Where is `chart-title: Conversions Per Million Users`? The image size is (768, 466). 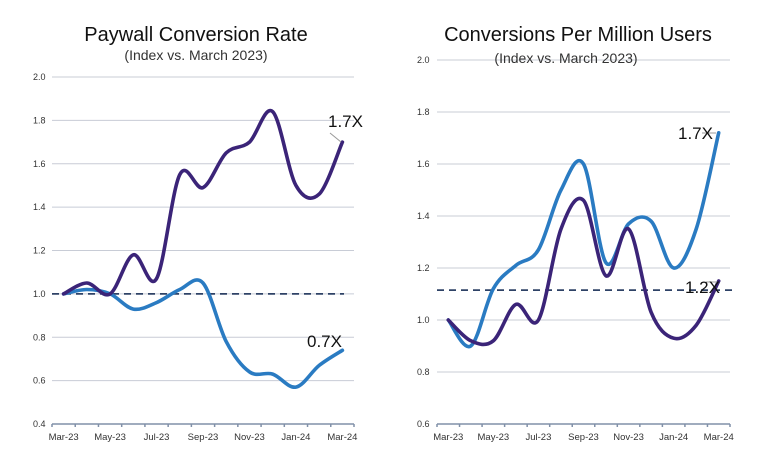 chart-title: Conversions Per Million Users is located at coordinates (578, 35).